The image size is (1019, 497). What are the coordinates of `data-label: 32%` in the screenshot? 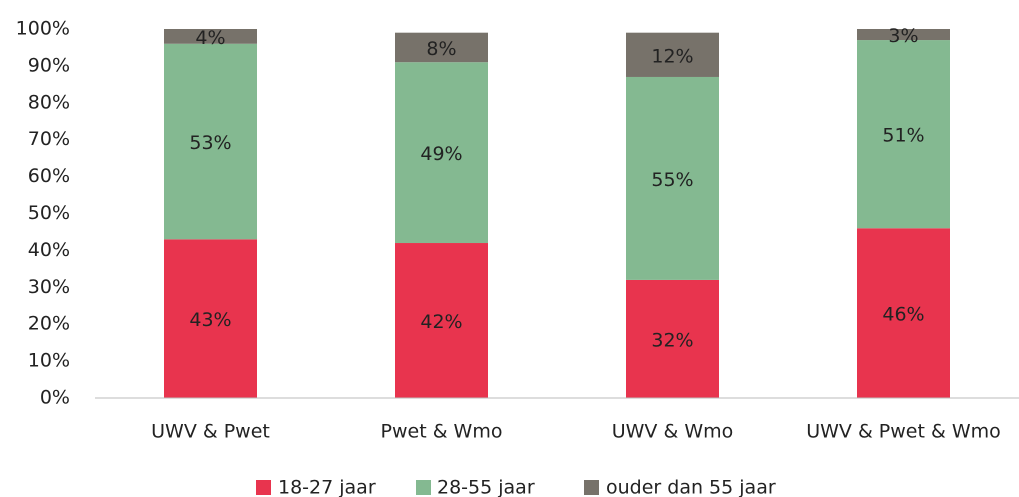 It's located at (672, 340).